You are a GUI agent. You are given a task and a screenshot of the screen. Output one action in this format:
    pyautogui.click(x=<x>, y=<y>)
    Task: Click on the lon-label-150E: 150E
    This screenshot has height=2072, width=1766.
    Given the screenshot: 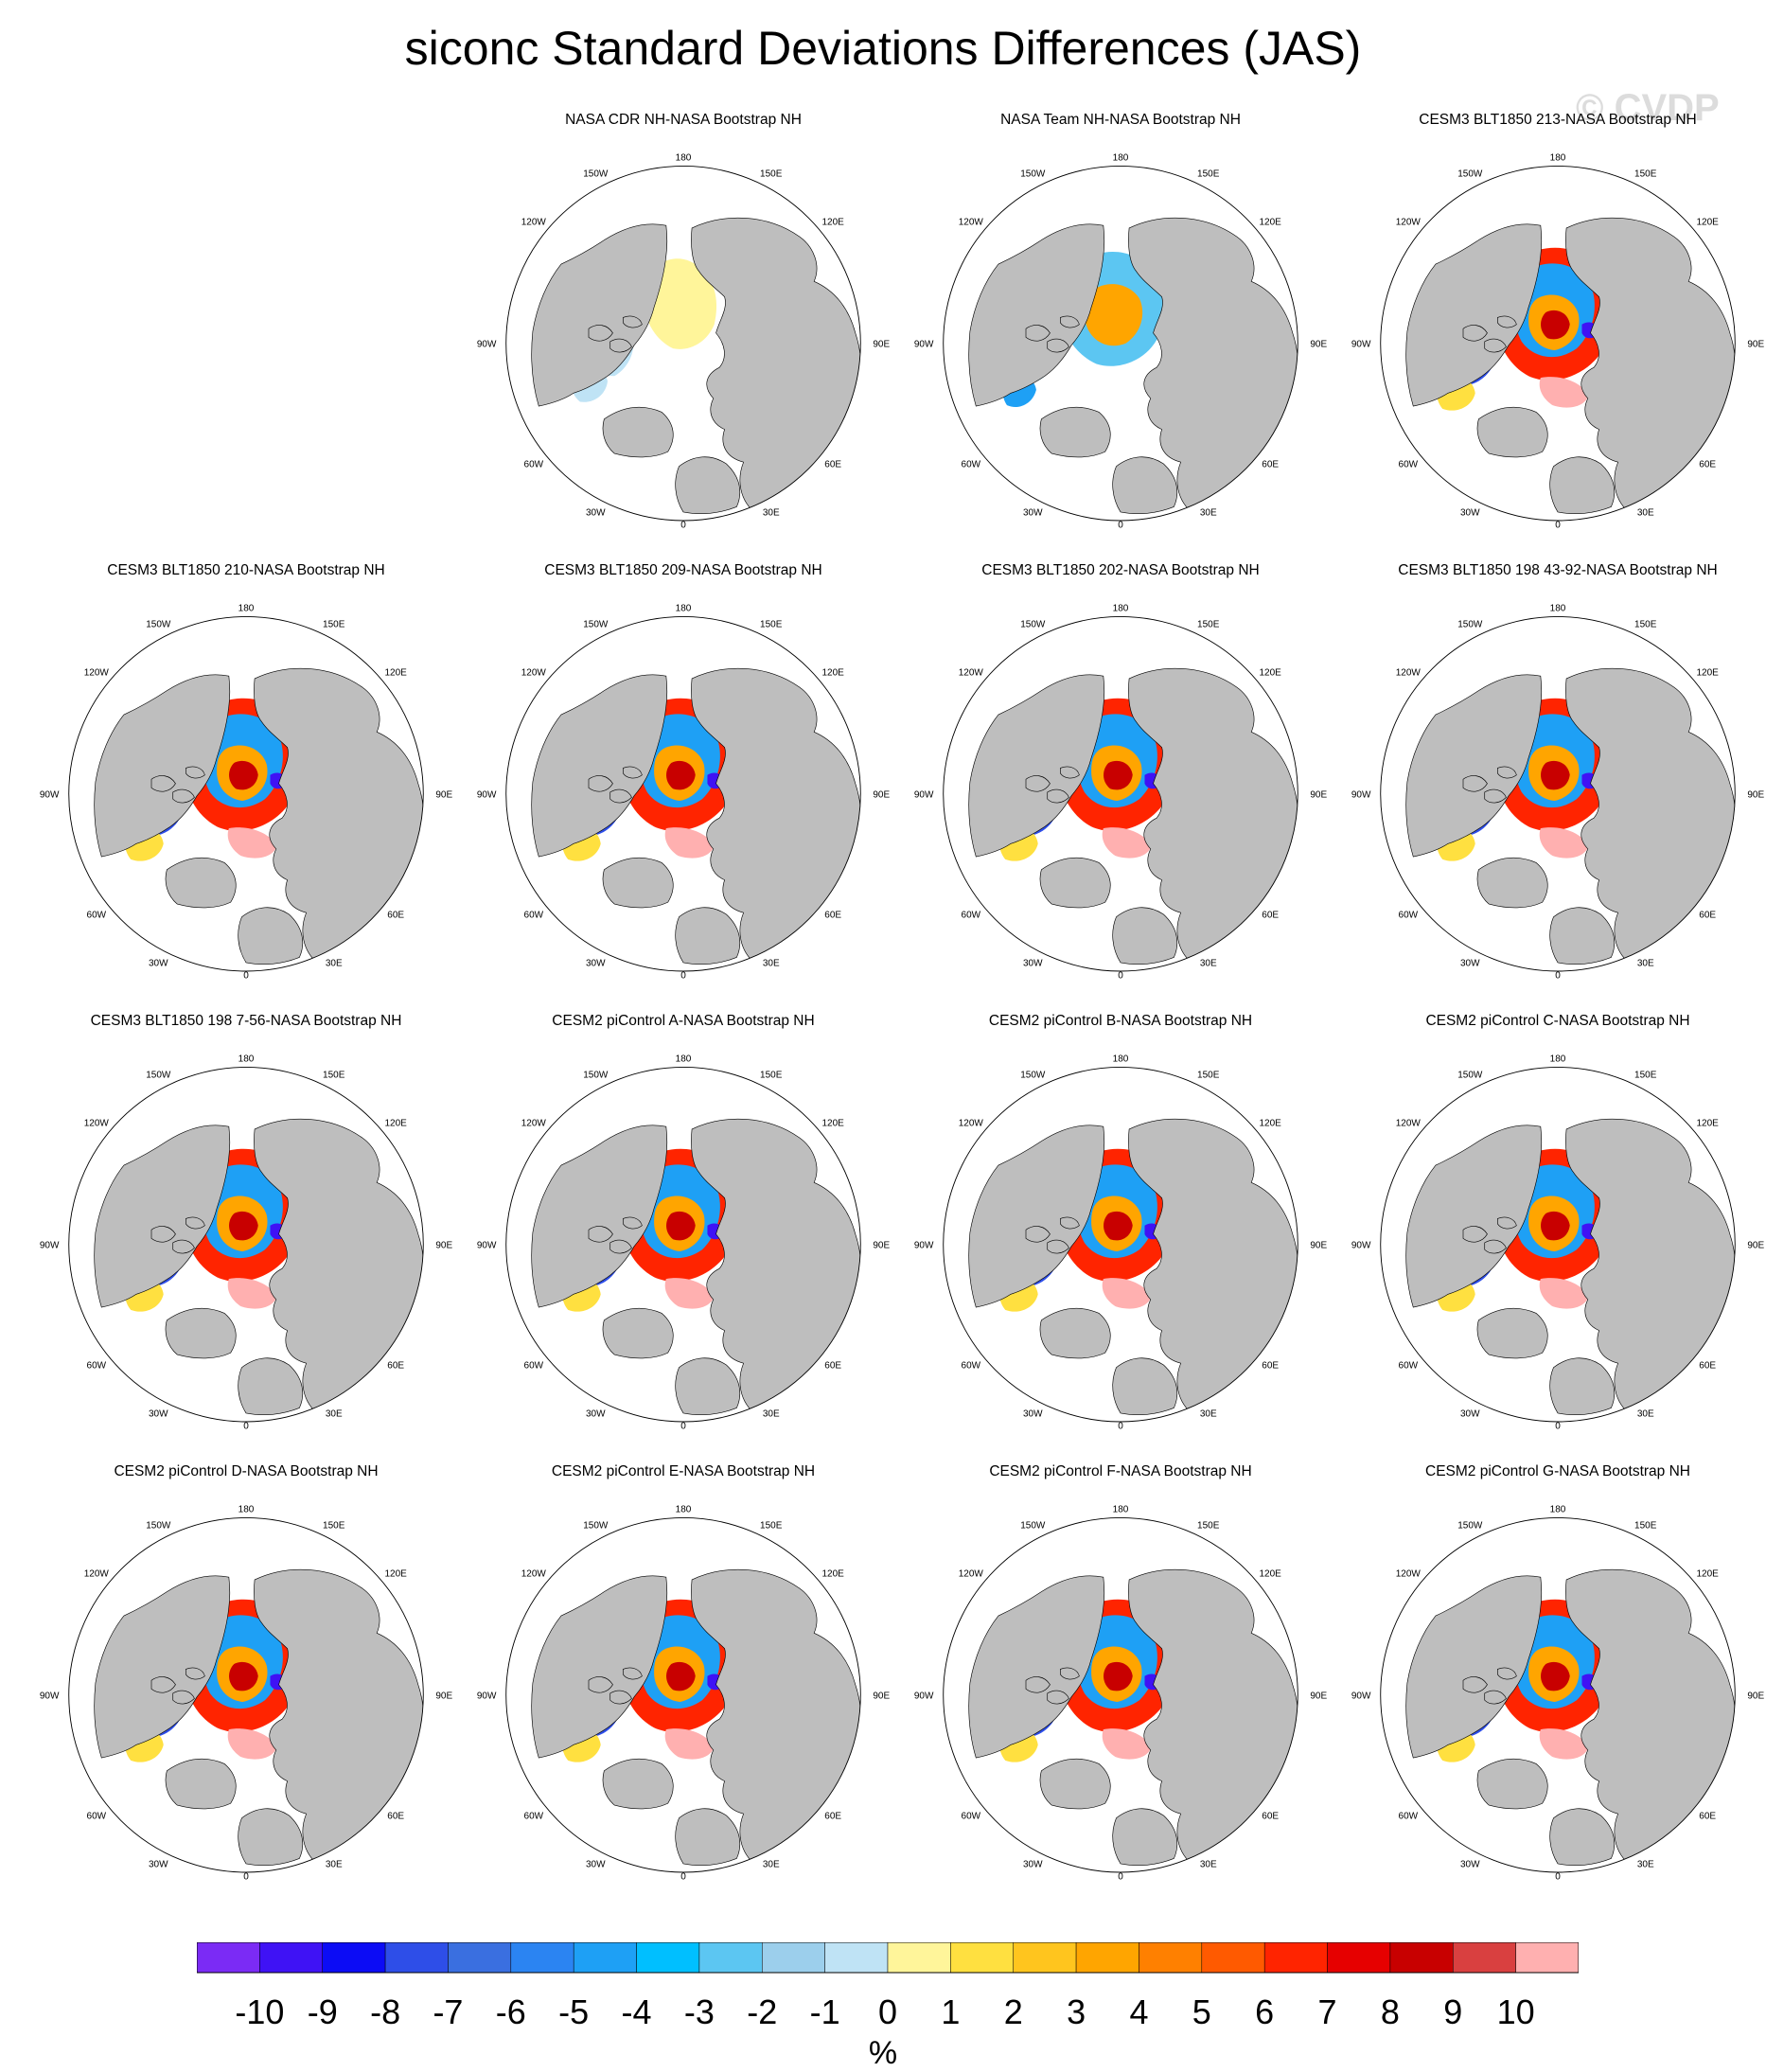 What is the action you would take?
    pyautogui.click(x=771, y=174)
    